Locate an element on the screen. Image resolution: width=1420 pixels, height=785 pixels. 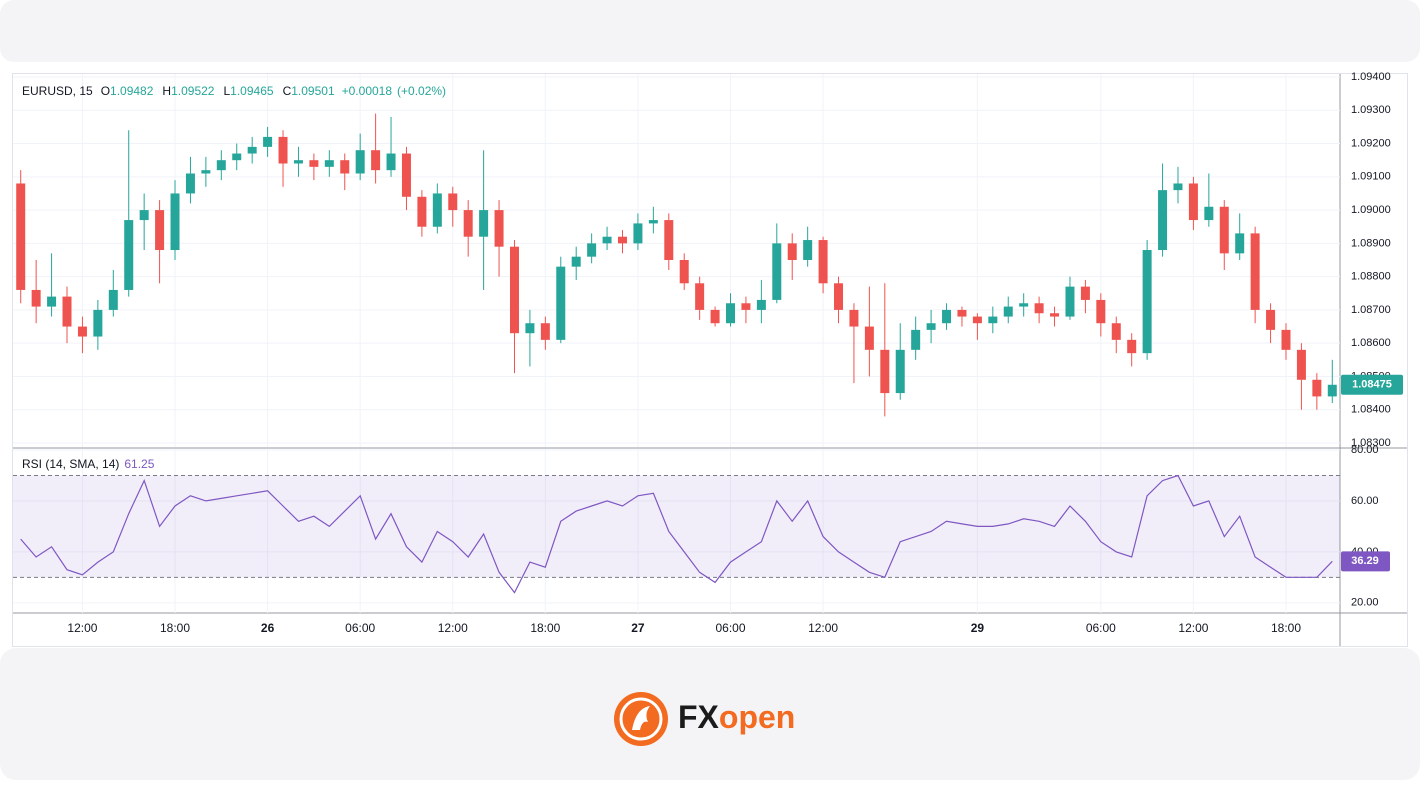
y-tick-label: 1.09000 is located at coordinates (1371, 210).